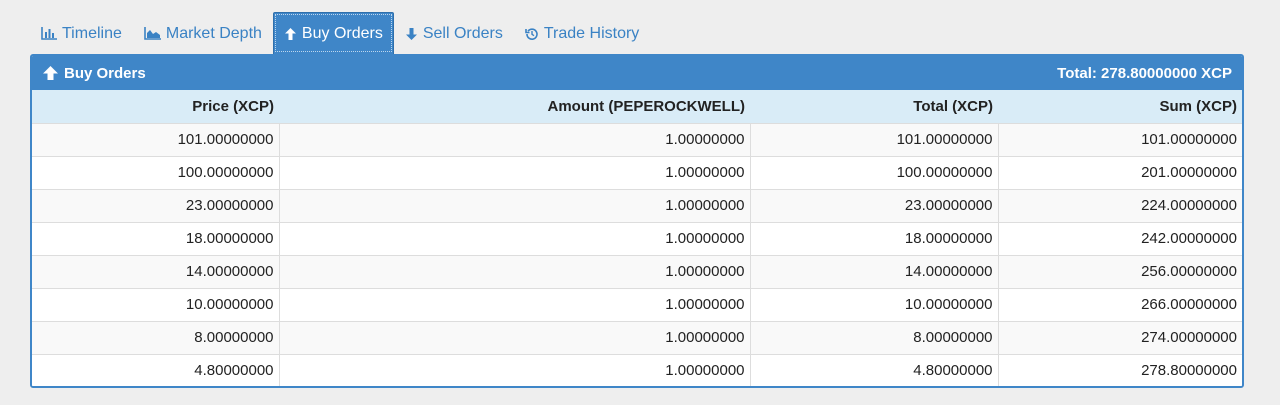 This screenshot has width=1280, height=405. I want to click on tab-market-depth: Market Depth, so click(203, 33).